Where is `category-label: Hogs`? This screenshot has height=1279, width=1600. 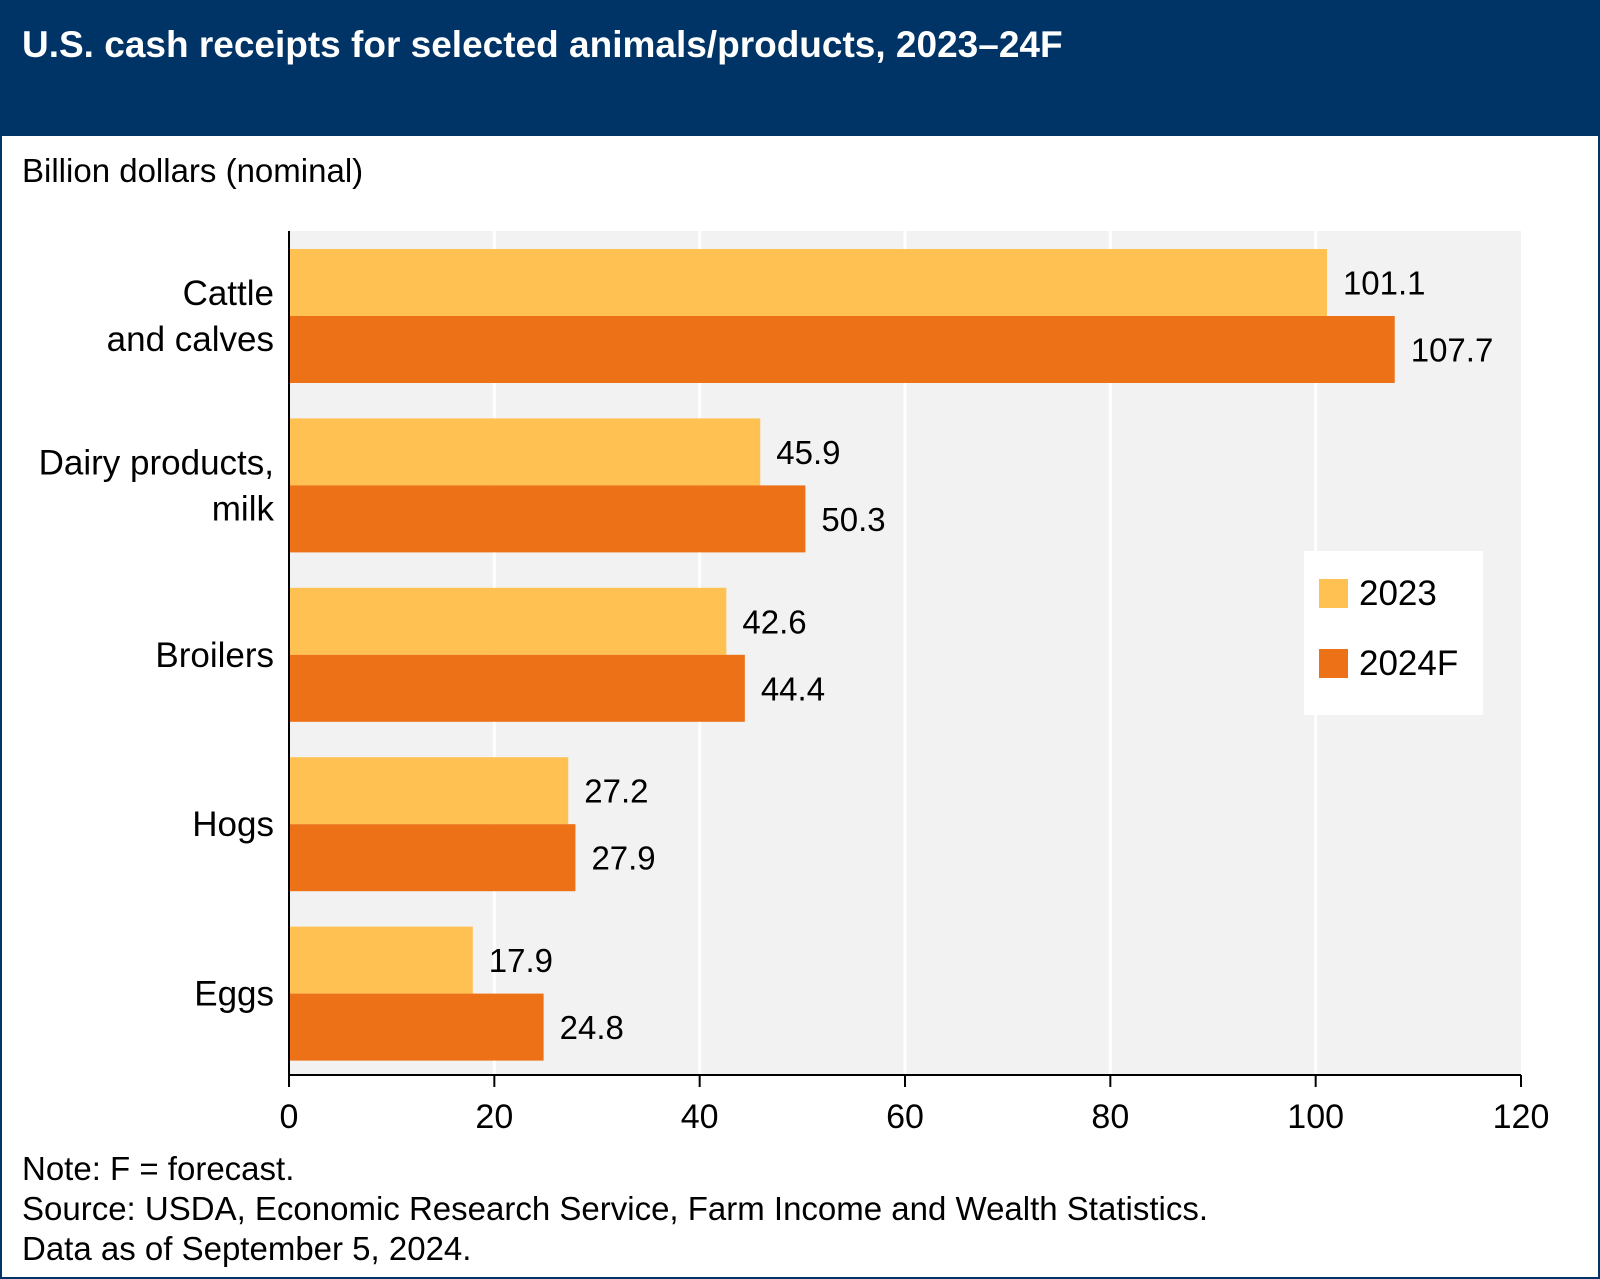
category-label: Hogs is located at coordinates (233, 824).